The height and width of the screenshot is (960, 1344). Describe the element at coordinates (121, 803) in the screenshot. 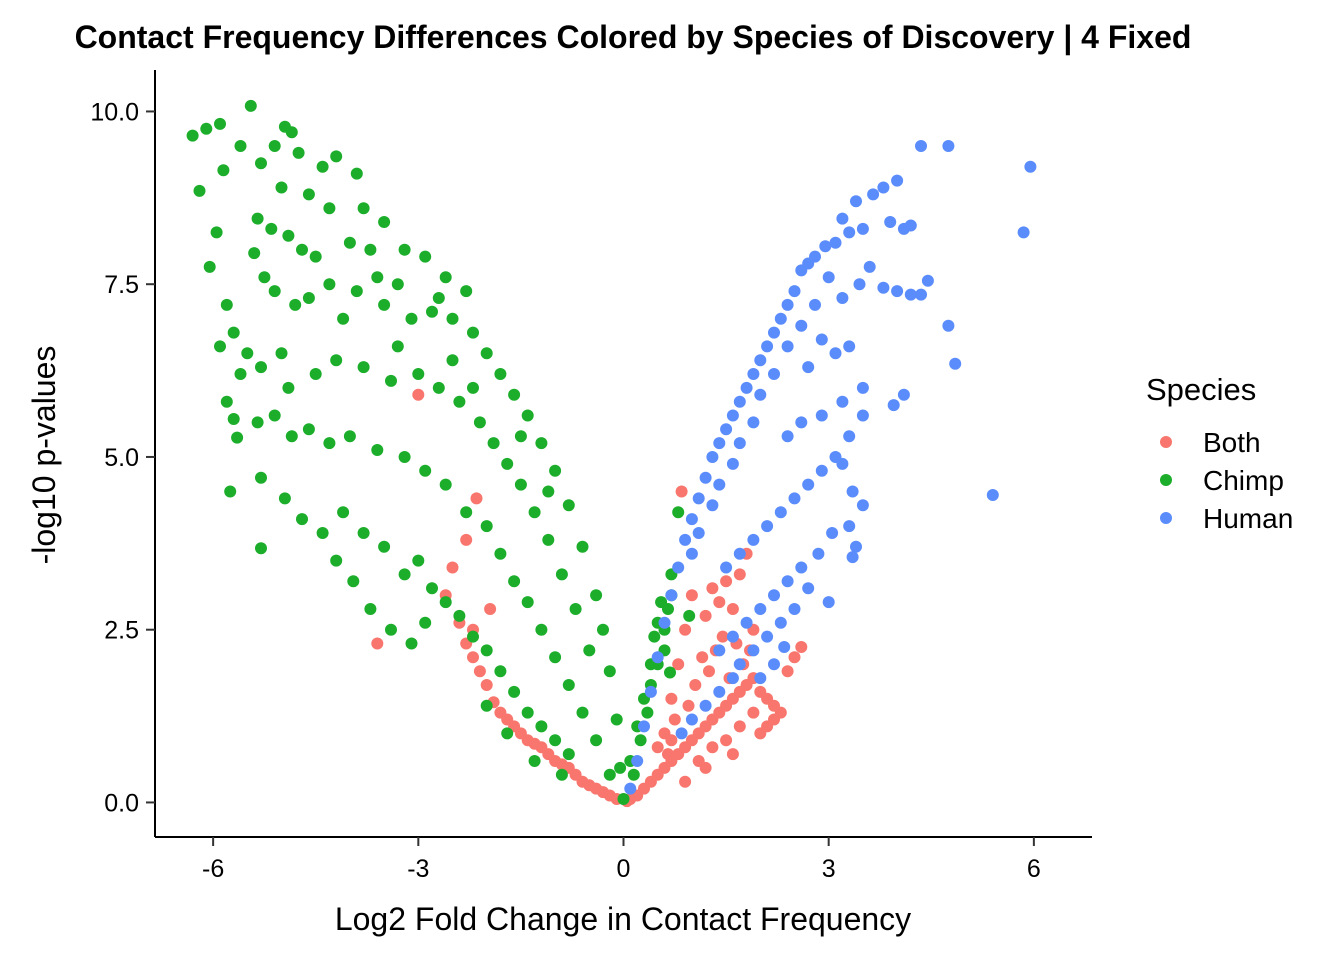

I see `y-tick-label: 0.0` at that location.